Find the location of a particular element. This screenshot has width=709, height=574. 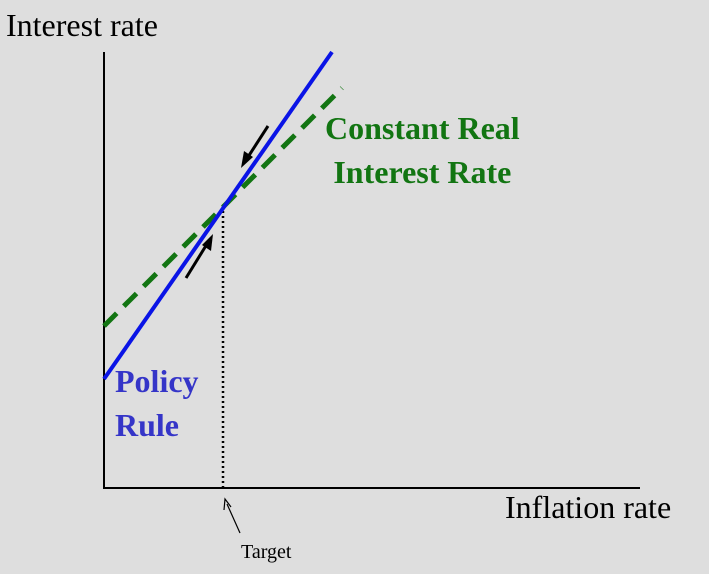

arrow-from-below is located at coordinates (198, 256).